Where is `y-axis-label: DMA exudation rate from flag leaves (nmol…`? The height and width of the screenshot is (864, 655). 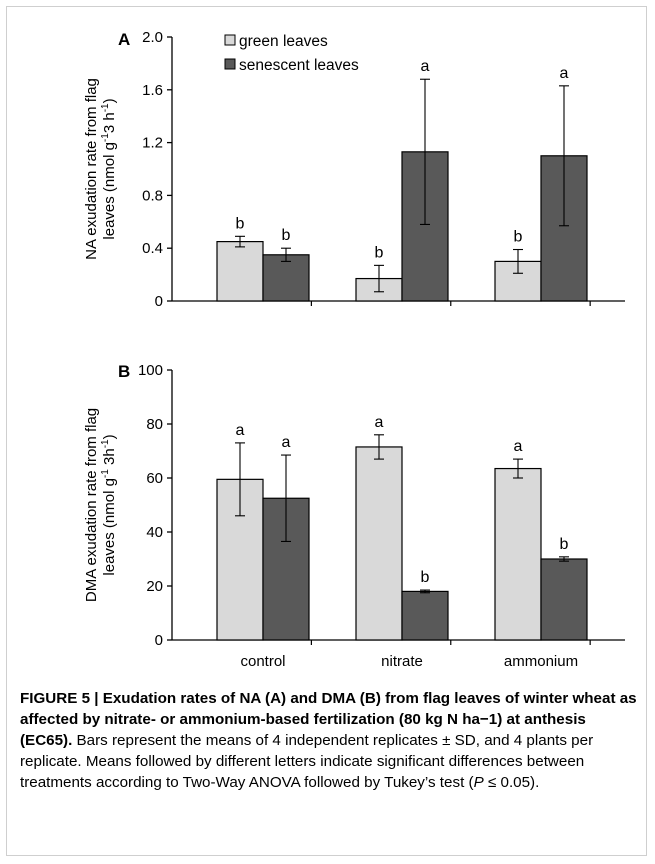
y-axis-label: DMA exudation rate from flag leaves (nmol… is located at coordinates (100, 505).